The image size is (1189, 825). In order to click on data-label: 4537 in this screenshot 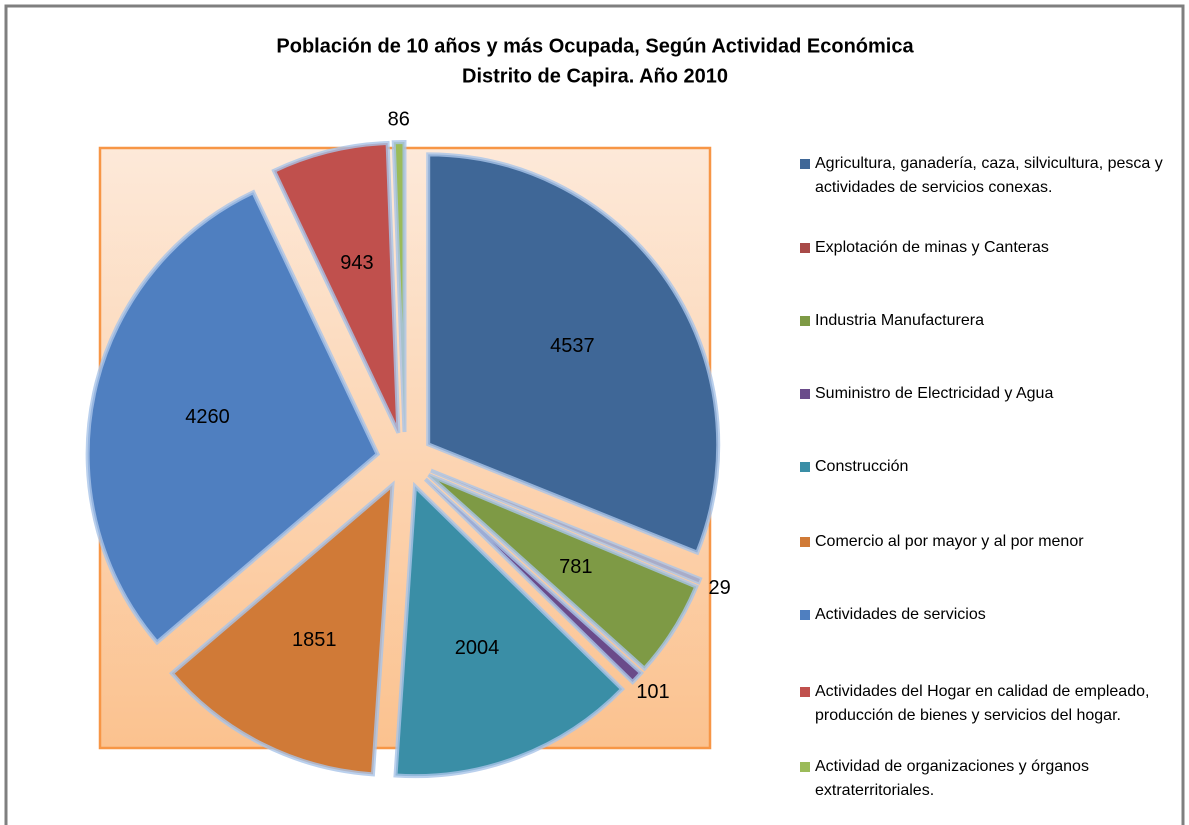, I will do `click(572, 346)`.